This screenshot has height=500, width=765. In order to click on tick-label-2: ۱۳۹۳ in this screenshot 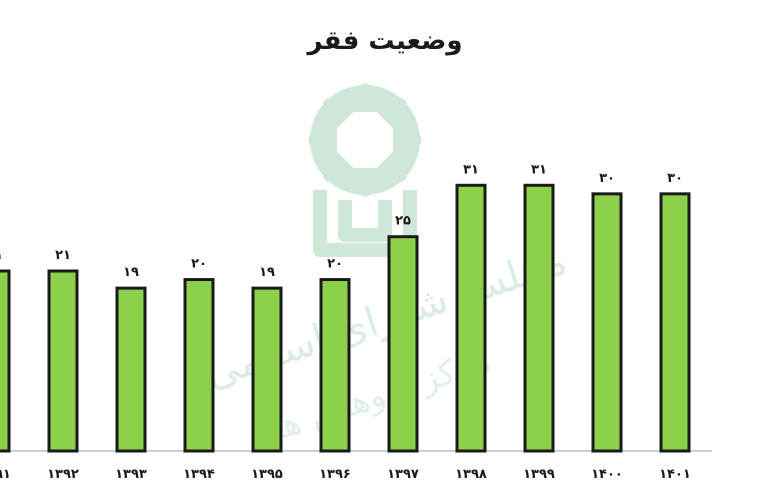, I will do `click(131, 474)`.